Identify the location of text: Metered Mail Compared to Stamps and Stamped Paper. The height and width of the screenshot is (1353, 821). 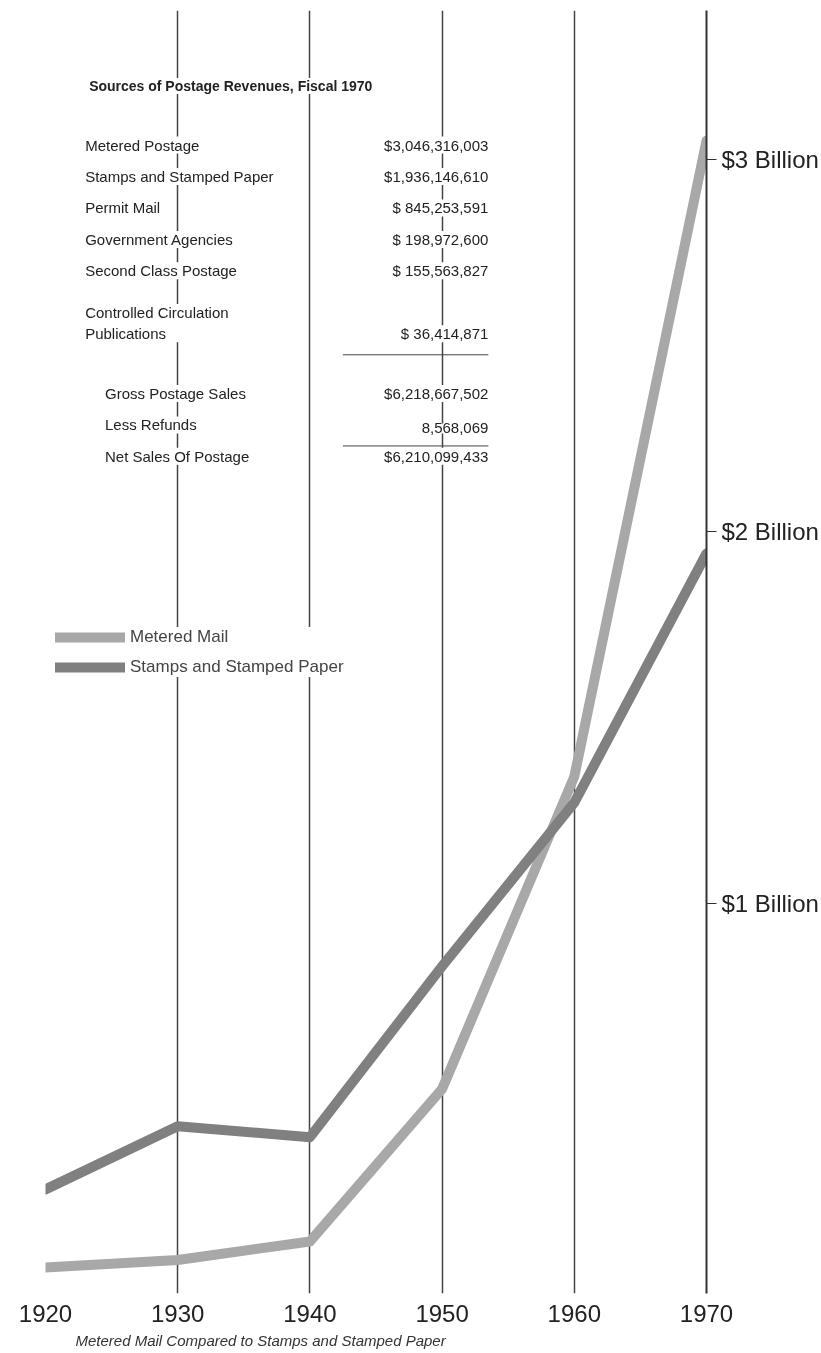
(261, 1340).